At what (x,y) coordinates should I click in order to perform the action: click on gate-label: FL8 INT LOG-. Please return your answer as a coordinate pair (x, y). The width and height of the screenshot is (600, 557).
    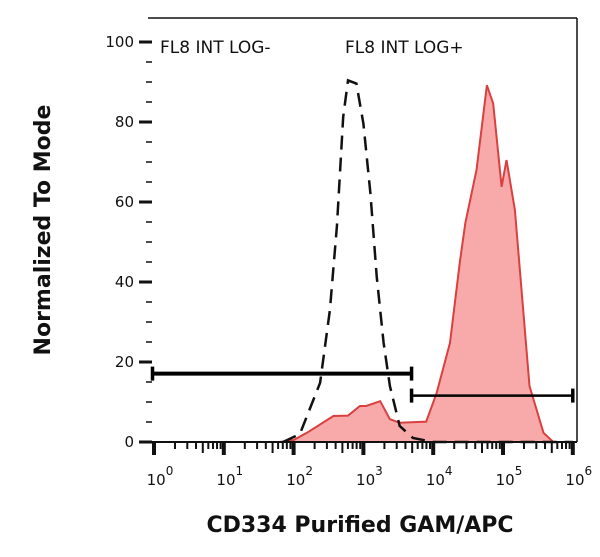
    Looking at the image, I should click on (215, 48).